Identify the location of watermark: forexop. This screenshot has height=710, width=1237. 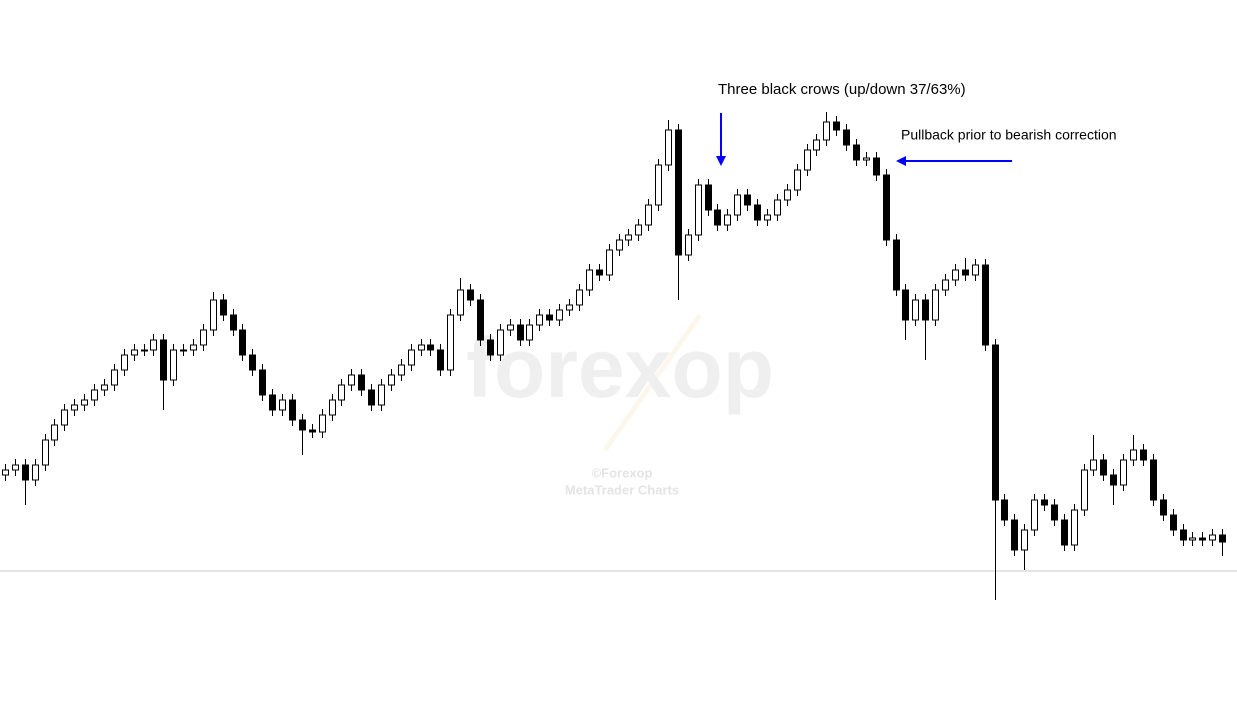
(620, 382).